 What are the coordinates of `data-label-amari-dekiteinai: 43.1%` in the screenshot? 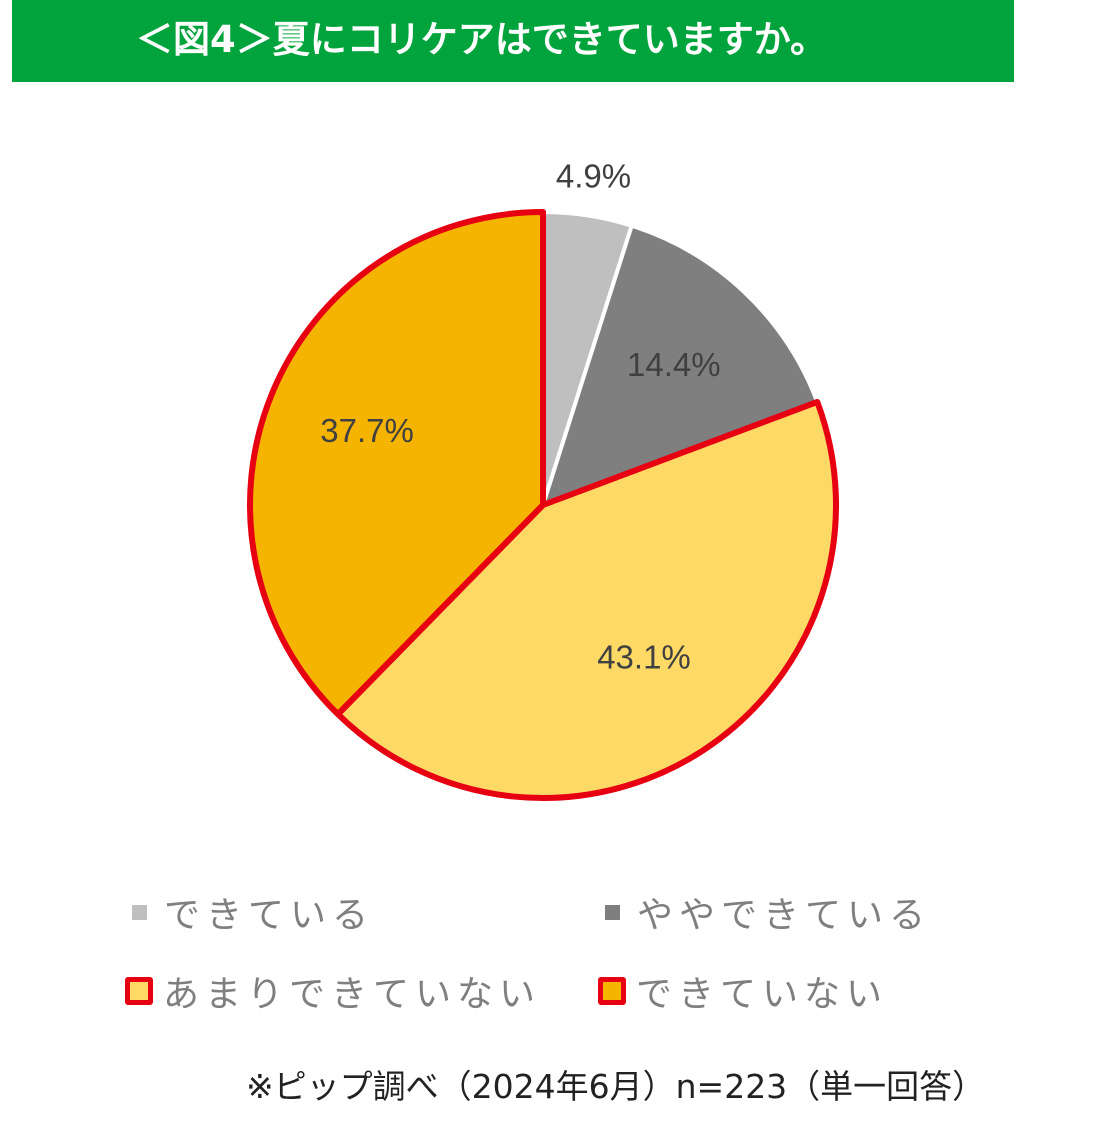 It's located at (644, 657).